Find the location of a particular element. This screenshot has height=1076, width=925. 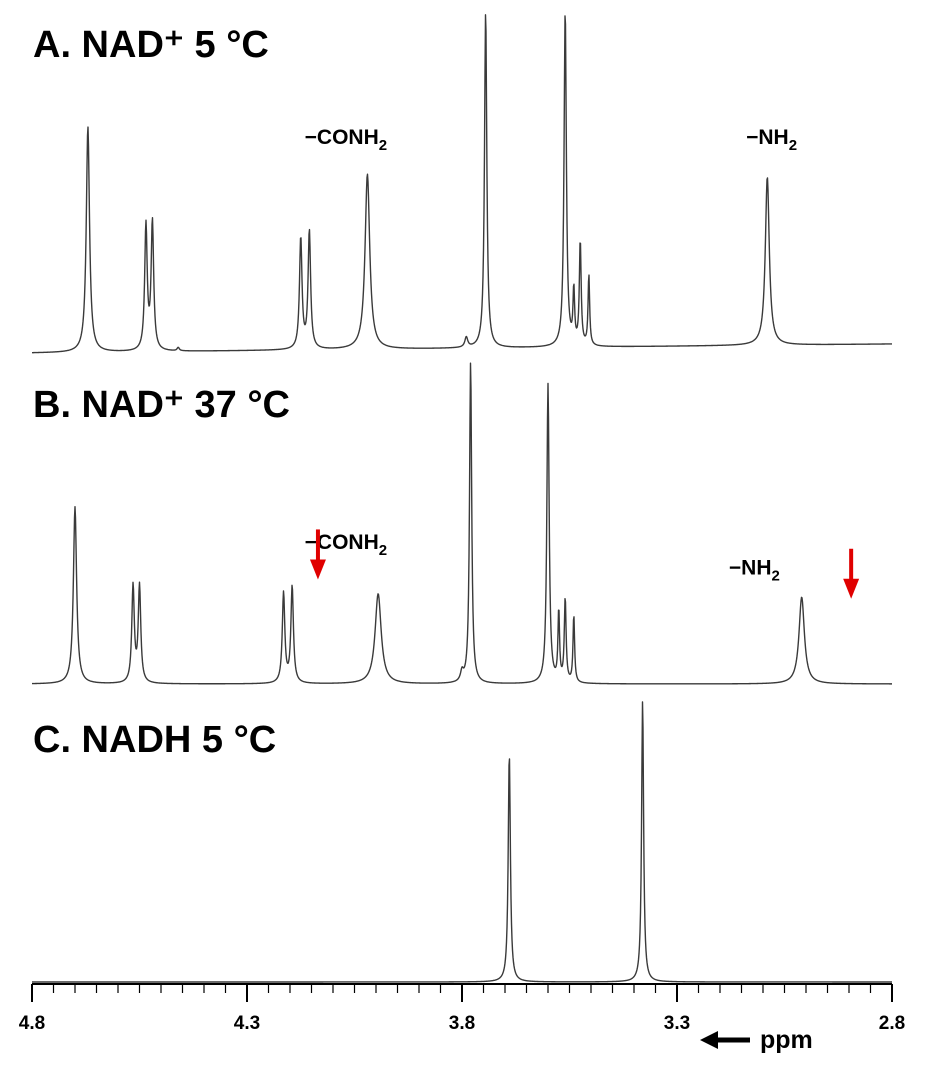

panel-title: B. NAD⁺ 37 °C is located at coordinates (161, 405).